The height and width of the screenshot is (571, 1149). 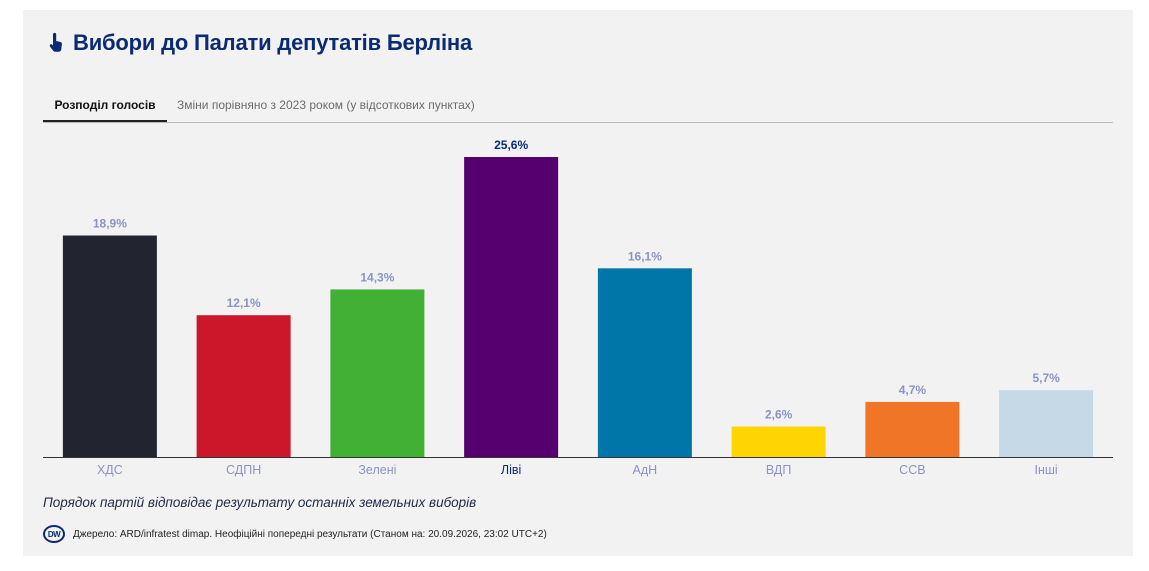 I want to click on category-label-7: Інші, so click(x=1046, y=470).